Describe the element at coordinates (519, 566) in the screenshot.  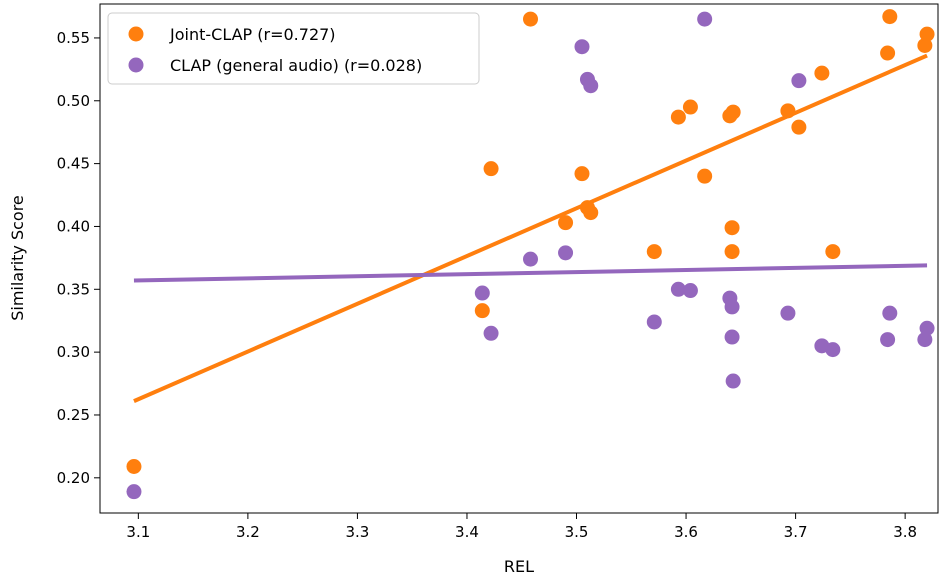
I see `x-axis-label: REL` at that location.